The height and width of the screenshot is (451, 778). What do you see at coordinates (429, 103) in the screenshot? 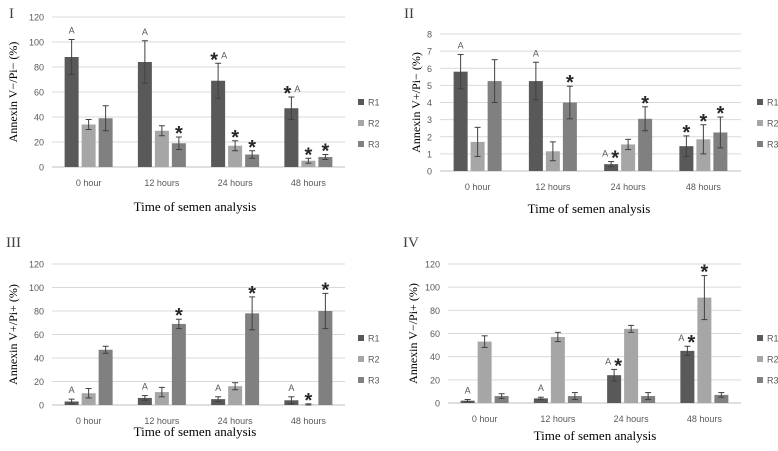
I see `y-tick-label: 4` at bounding box center [429, 103].